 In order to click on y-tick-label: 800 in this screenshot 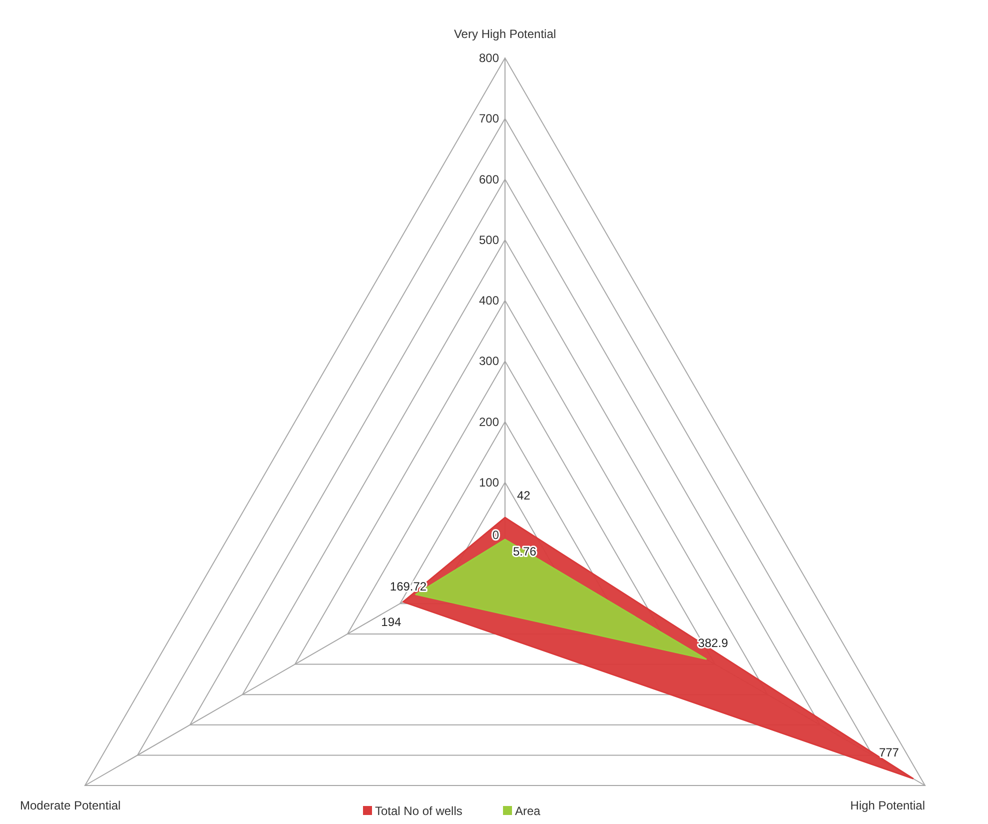, I will do `click(489, 58)`.